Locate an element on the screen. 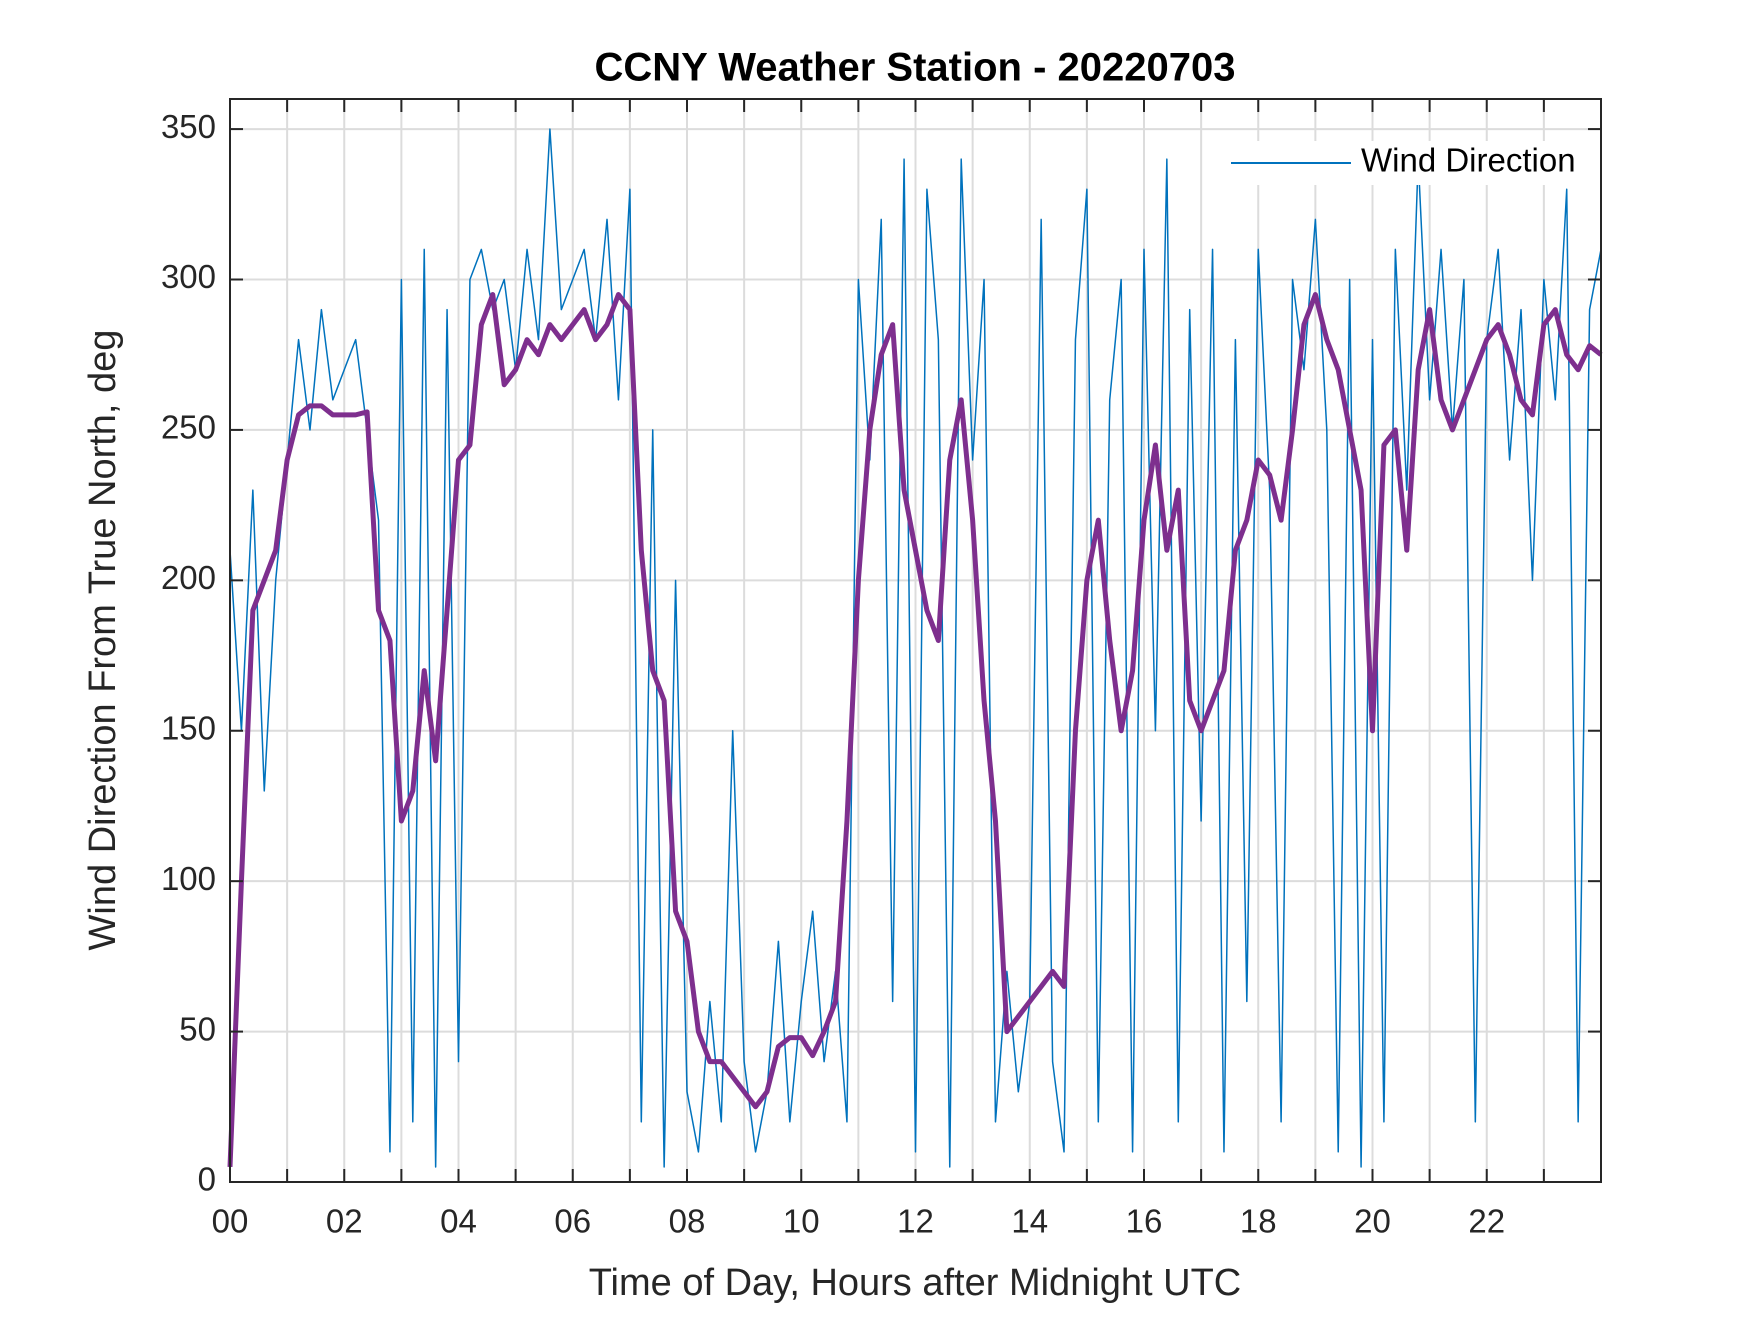 The image size is (1750, 1318). x-tick-label: 20 is located at coordinates (1372, 1221).